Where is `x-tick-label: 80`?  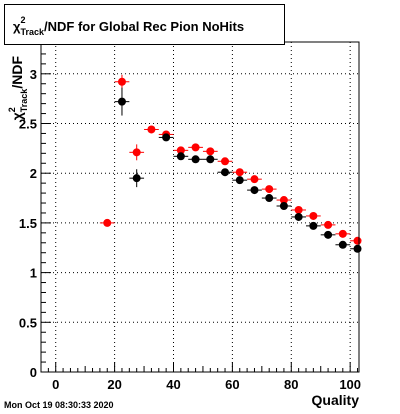 x-tick-label: 80 is located at coordinates (291, 384).